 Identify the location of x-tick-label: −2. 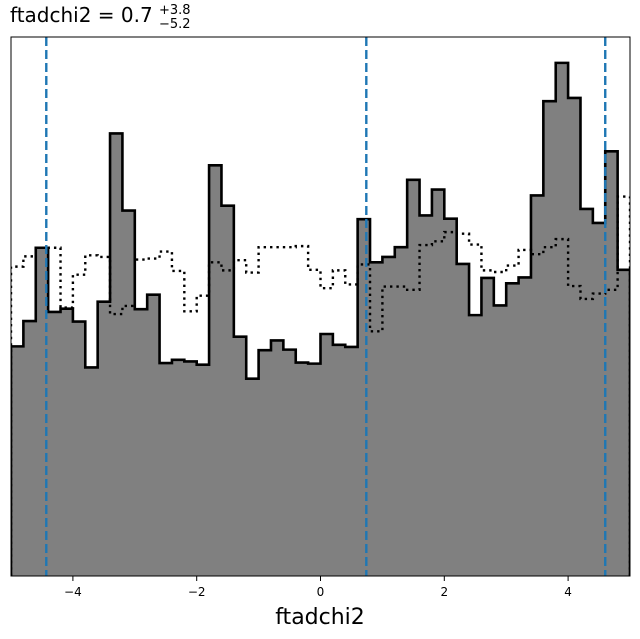
(197, 592).